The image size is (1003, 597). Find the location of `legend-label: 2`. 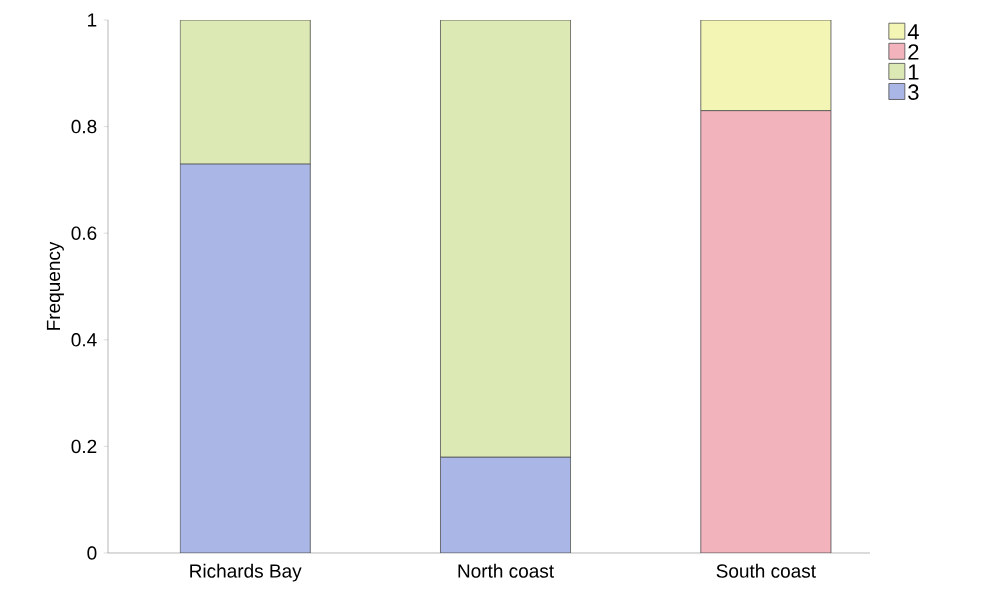

legend-label: 2 is located at coordinates (913, 52).